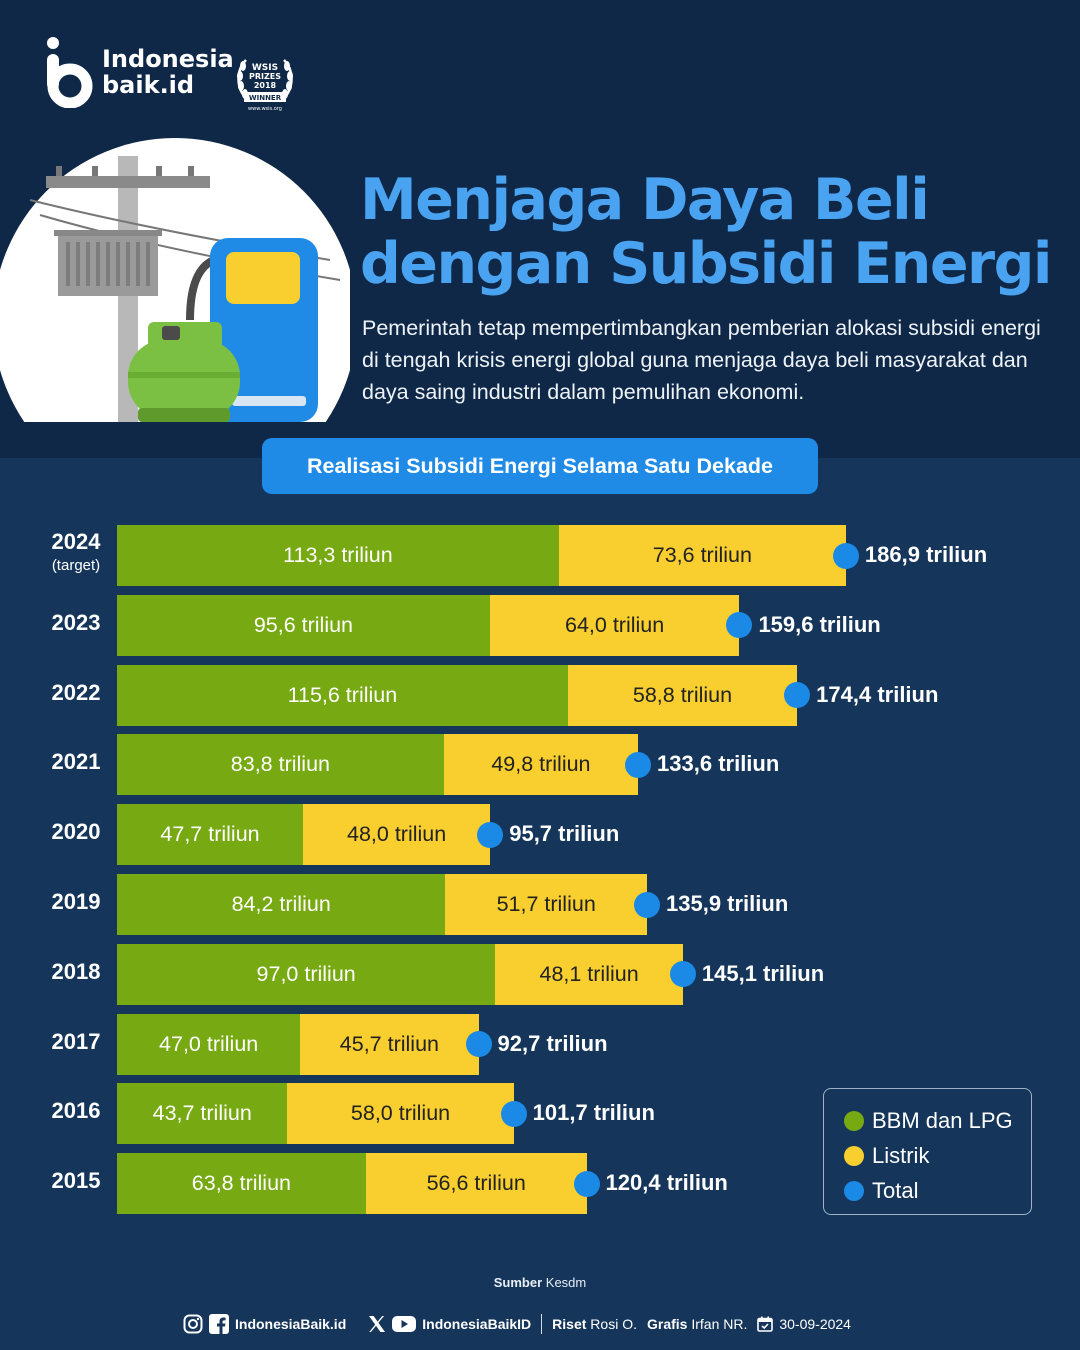  I want to click on brand-name: Indonesia baik.id, so click(168, 72).